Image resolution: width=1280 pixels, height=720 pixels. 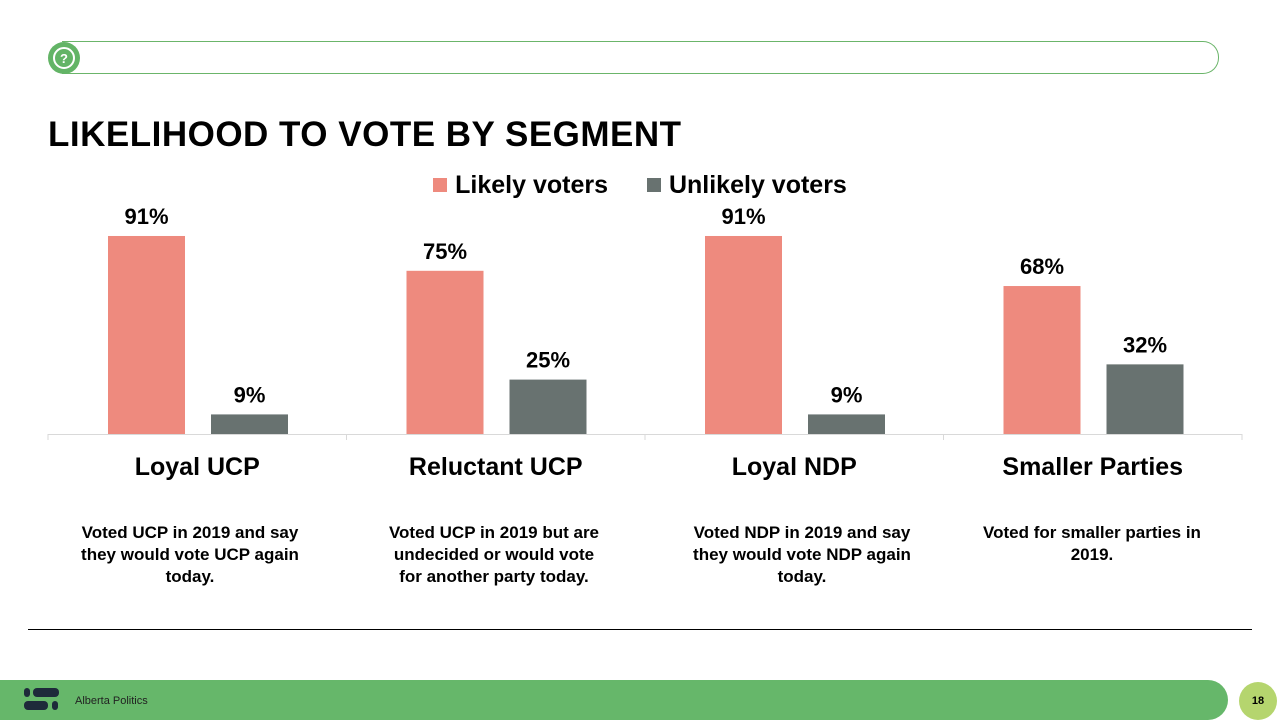 What do you see at coordinates (496, 467) in the screenshot?
I see `category-label: Reluctant UCP` at bounding box center [496, 467].